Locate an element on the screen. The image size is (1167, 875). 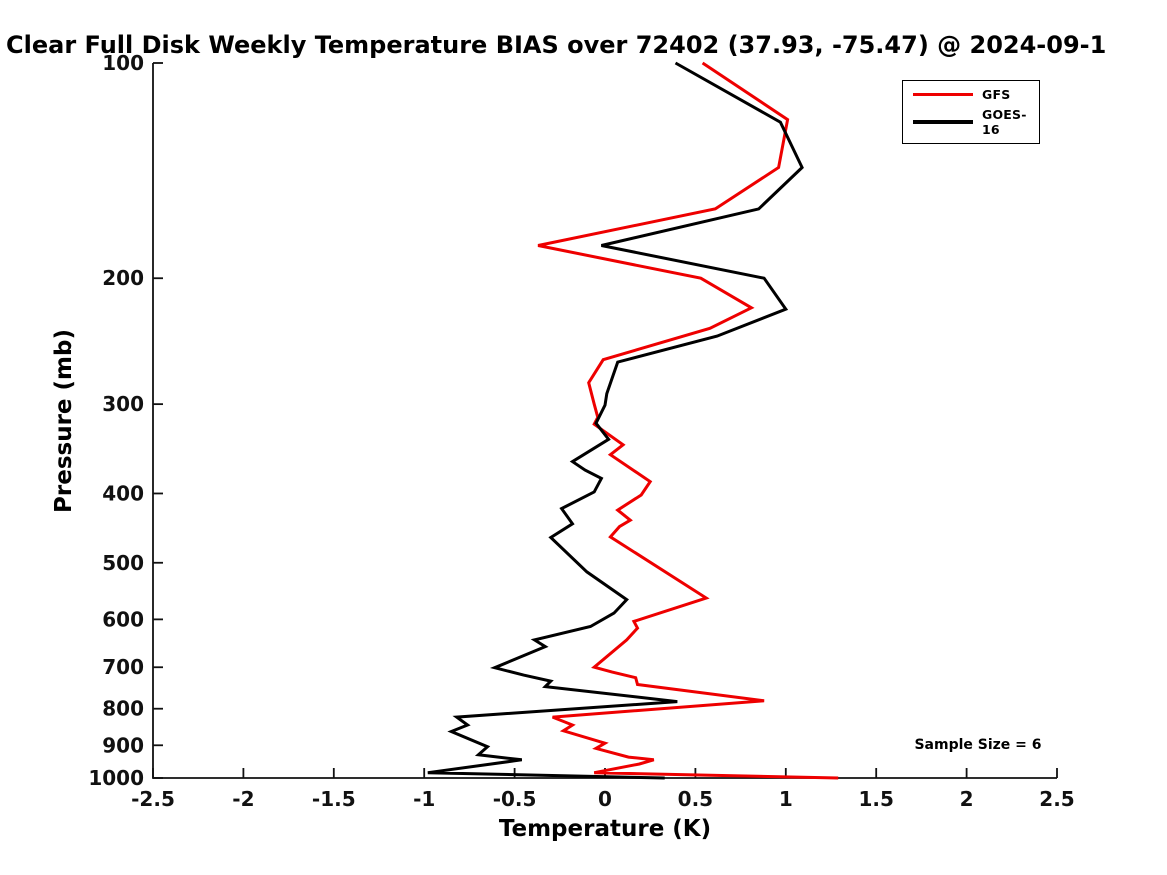
x-tick-label: 0 is located at coordinates (605, 799).